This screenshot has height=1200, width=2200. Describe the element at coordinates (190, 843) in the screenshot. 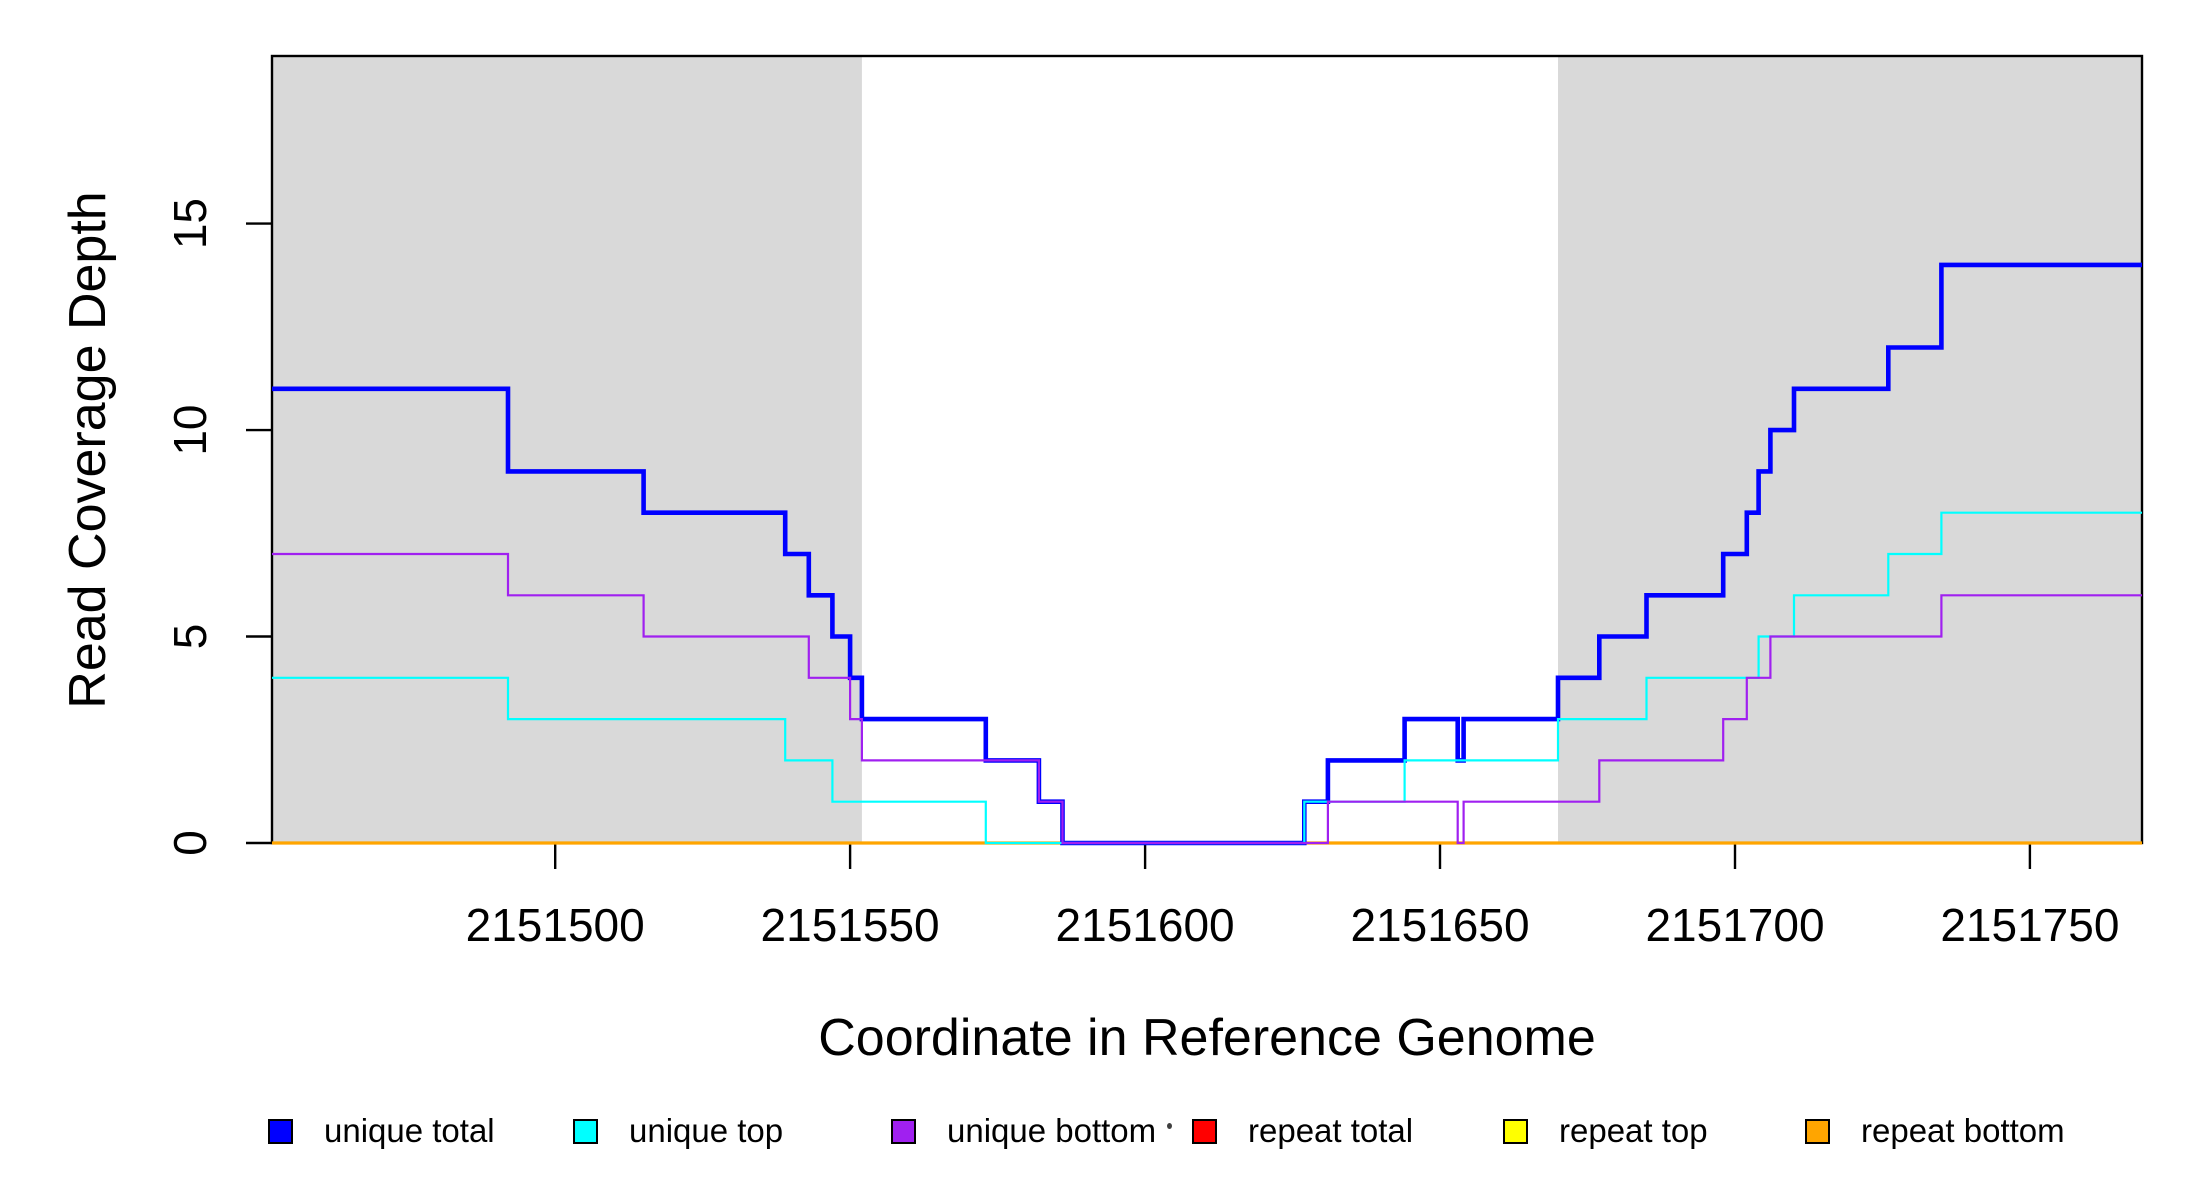

I see `y-tick-label: 0` at that location.